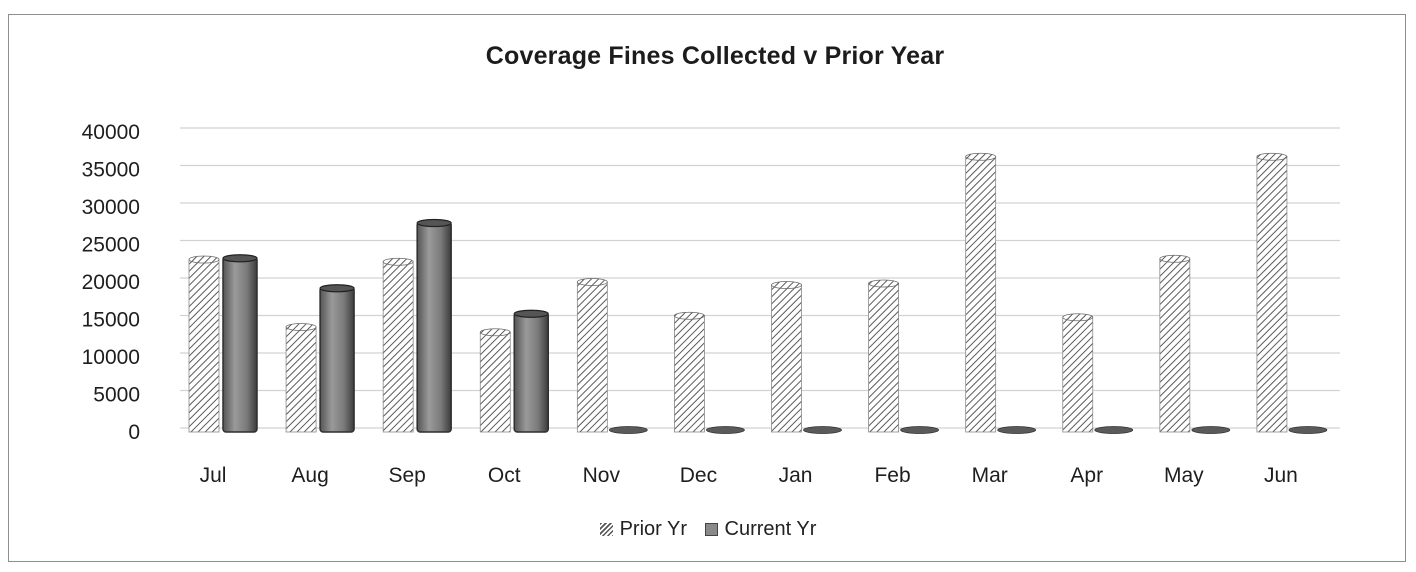 Image resolution: width=1416 pixels, height=572 pixels. Describe the element at coordinates (698, 475) in the screenshot. I see `x-tick-label: Dec` at that location.